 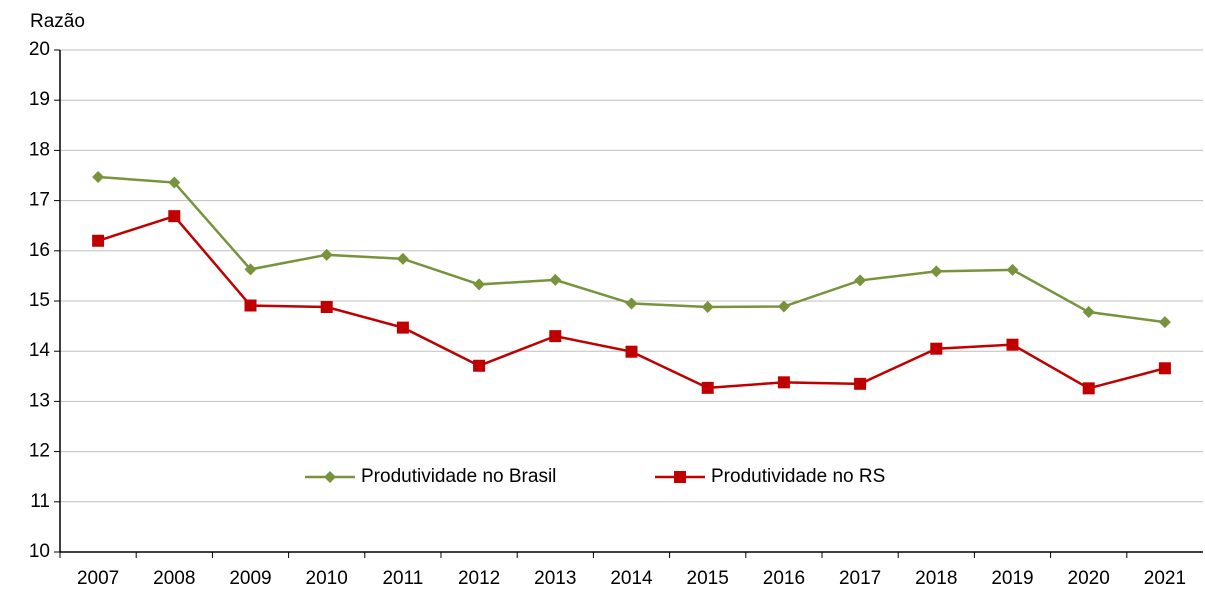 I want to click on x-tick-label: 2016, so click(x=784, y=578).